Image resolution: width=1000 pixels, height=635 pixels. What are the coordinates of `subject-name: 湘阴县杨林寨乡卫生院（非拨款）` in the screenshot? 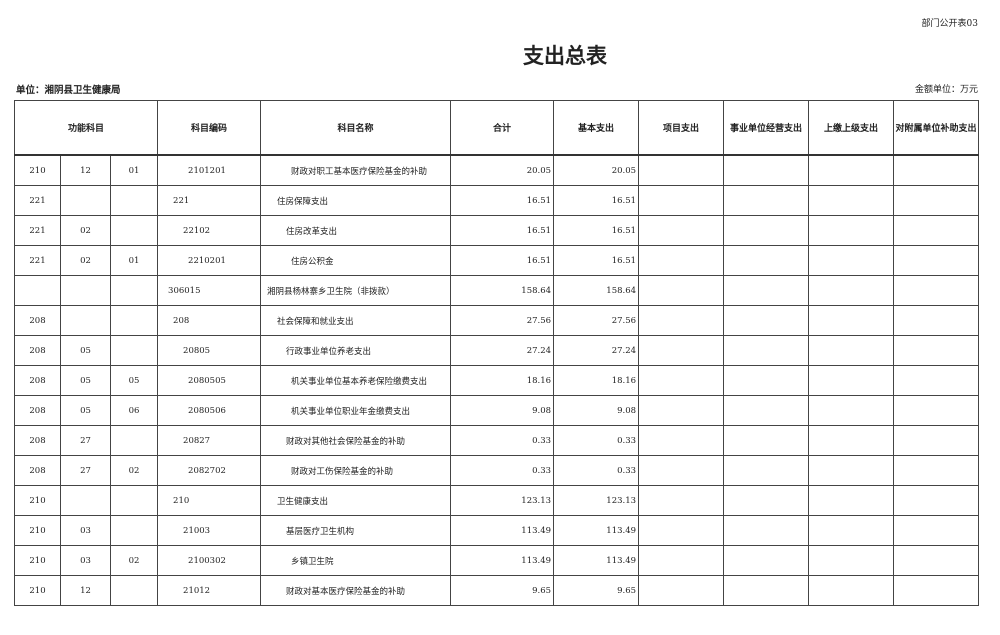 It's located at (356, 290).